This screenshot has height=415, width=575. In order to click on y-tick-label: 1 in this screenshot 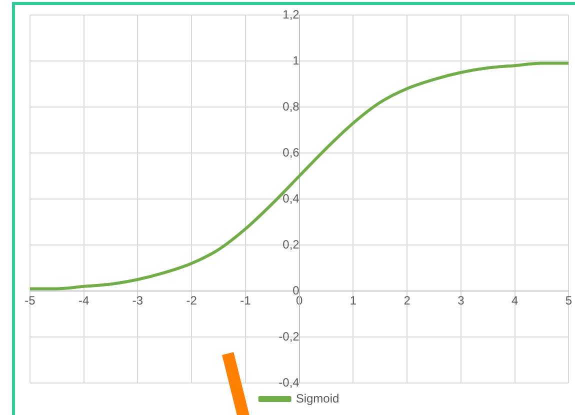, I will do `click(296, 60)`.